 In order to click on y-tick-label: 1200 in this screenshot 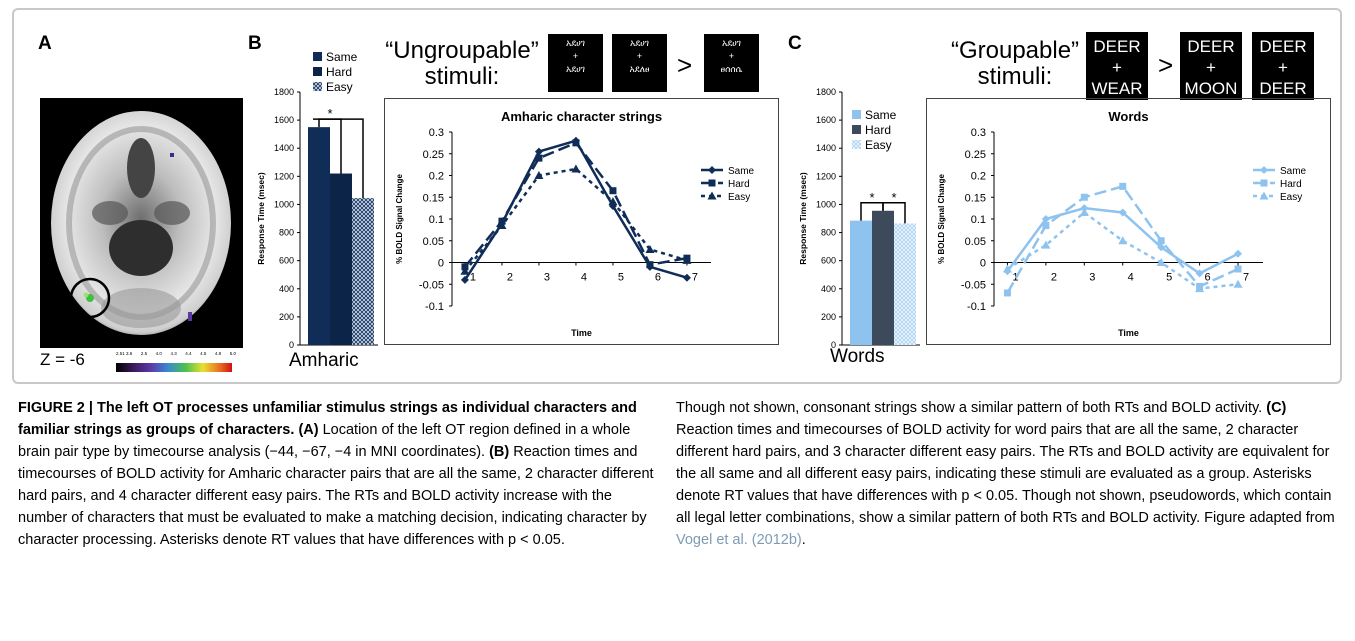, I will do `click(826, 176)`.